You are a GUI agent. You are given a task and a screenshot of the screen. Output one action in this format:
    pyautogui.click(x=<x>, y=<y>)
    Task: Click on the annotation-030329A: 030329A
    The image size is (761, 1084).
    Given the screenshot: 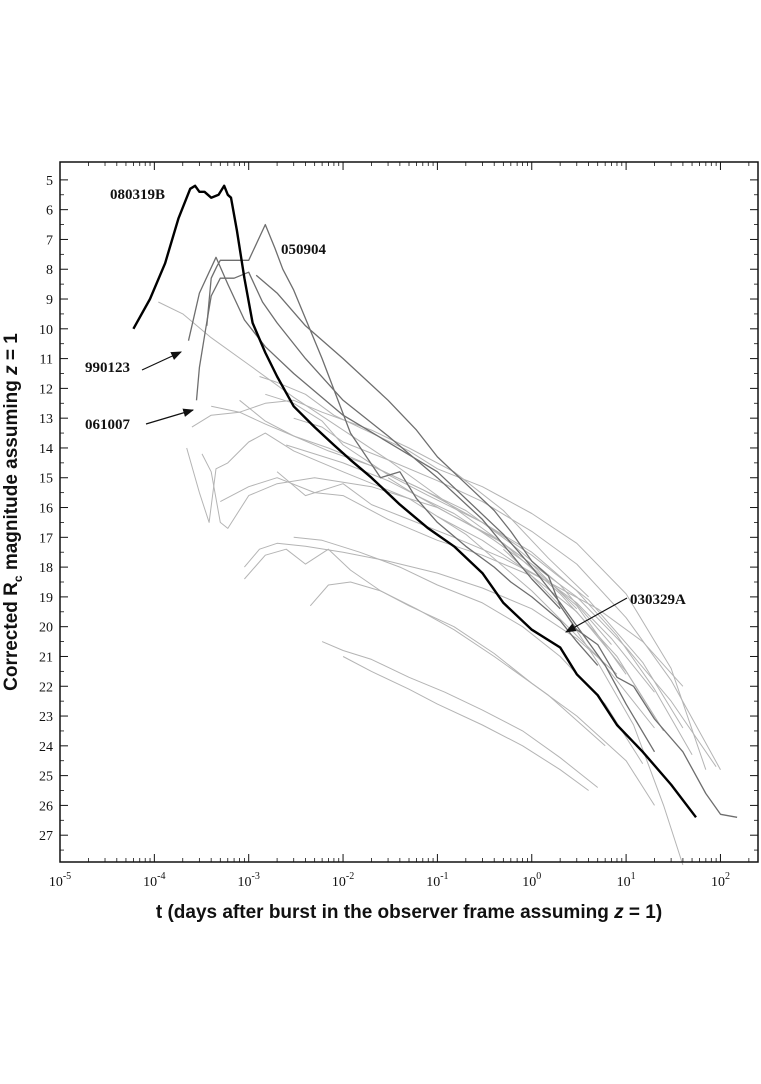 What is the action you would take?
    pyautogui.click(x=658, y=600)
    